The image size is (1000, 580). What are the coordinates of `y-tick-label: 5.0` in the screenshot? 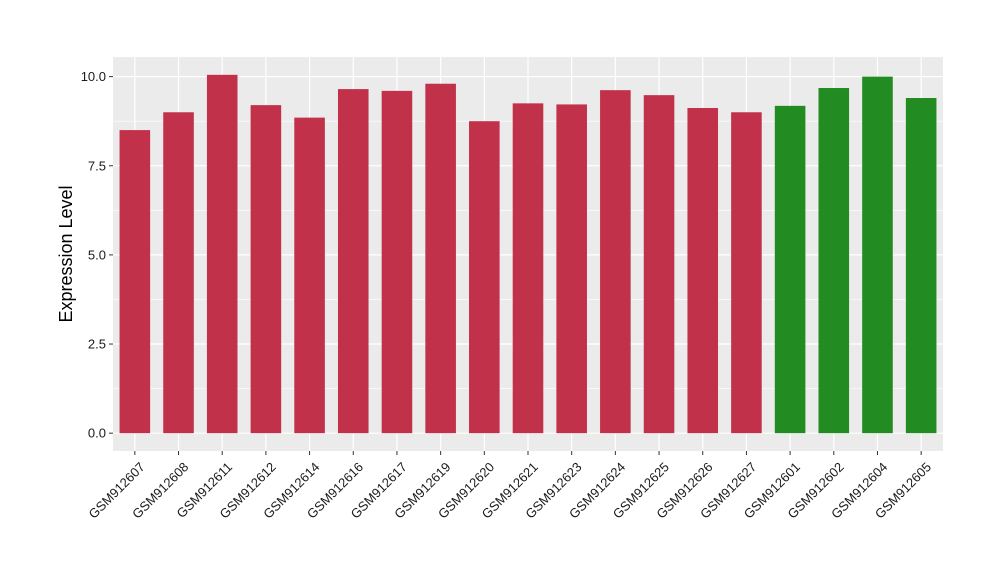 It's located at (97, 254).